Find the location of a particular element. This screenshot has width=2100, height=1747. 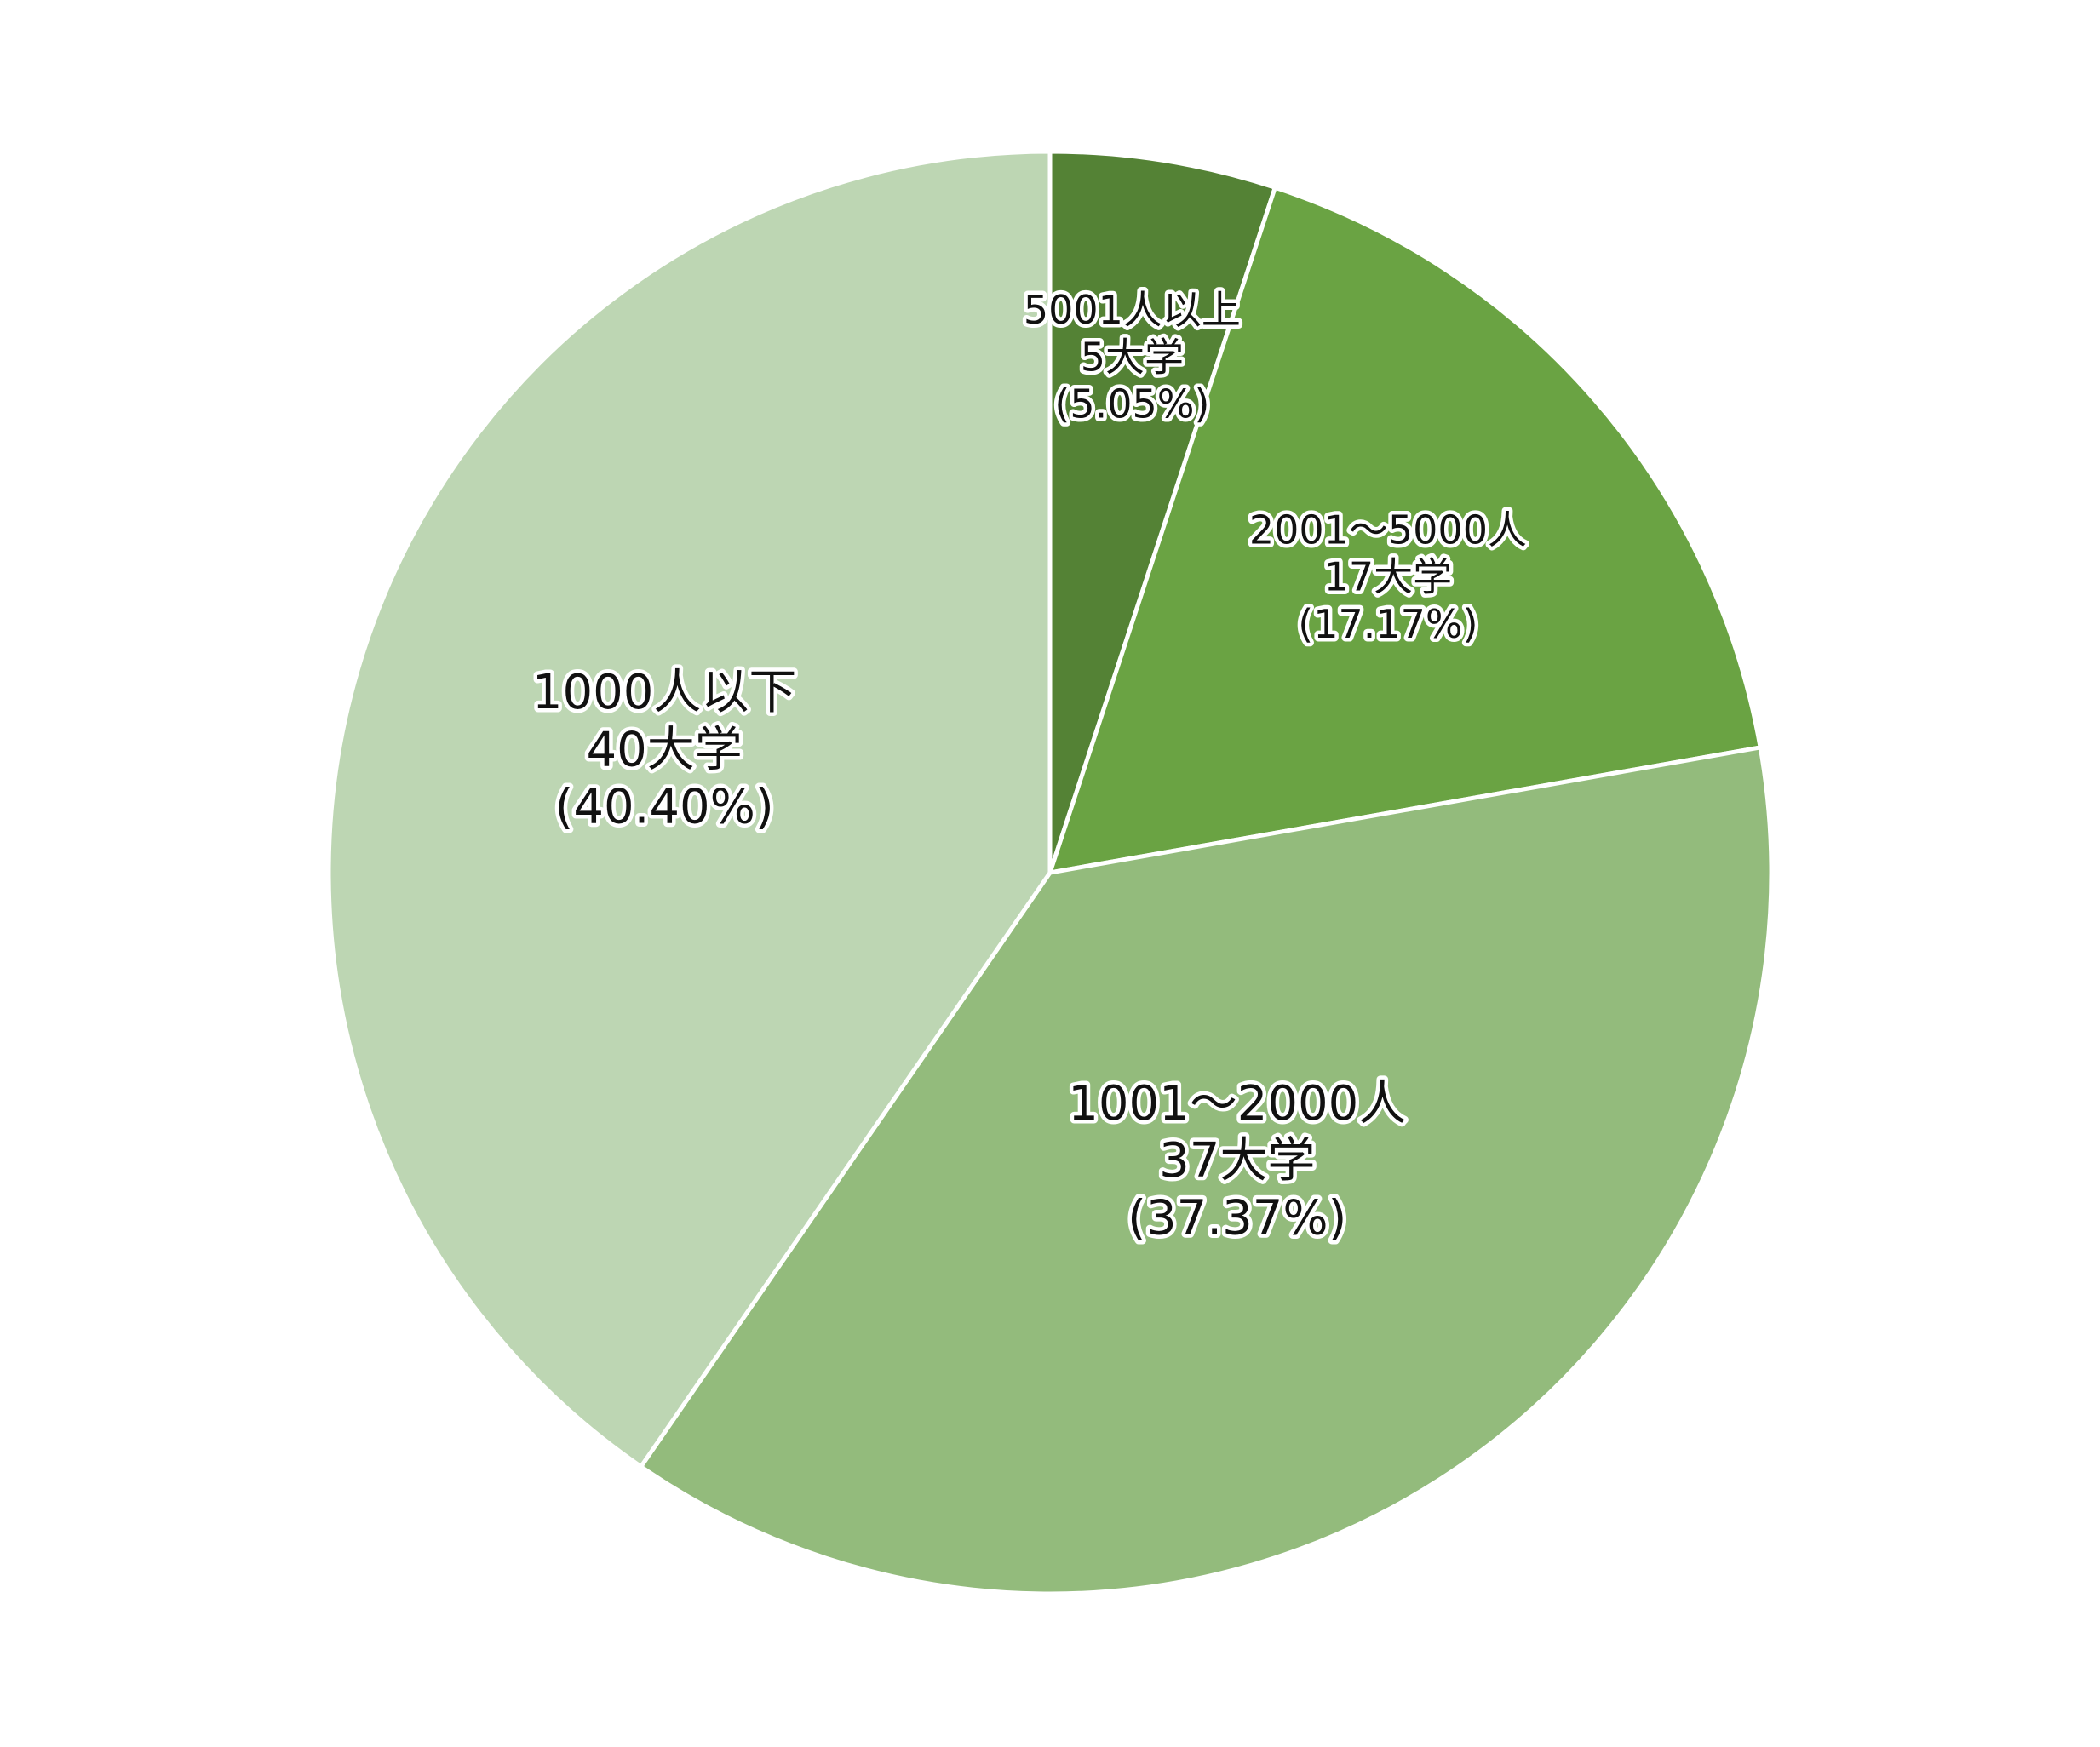

pie-label-count: 37大学 is located at coordinates (1237, 1161).